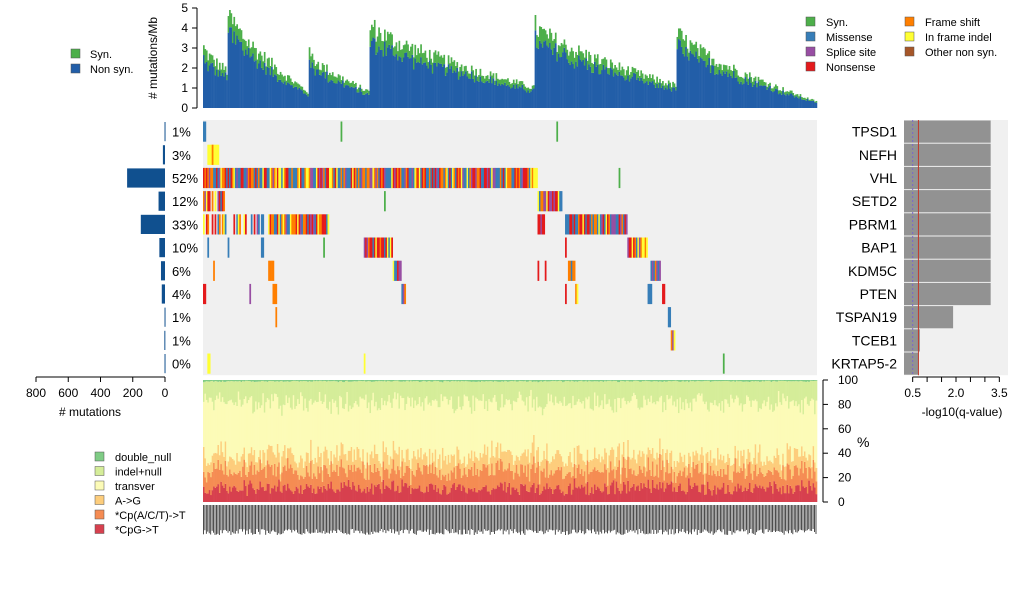 Image resolution: width=1020 pixels, height=612 pixels. I want to click on gene-percent-label: 6%, so click(181, 271).